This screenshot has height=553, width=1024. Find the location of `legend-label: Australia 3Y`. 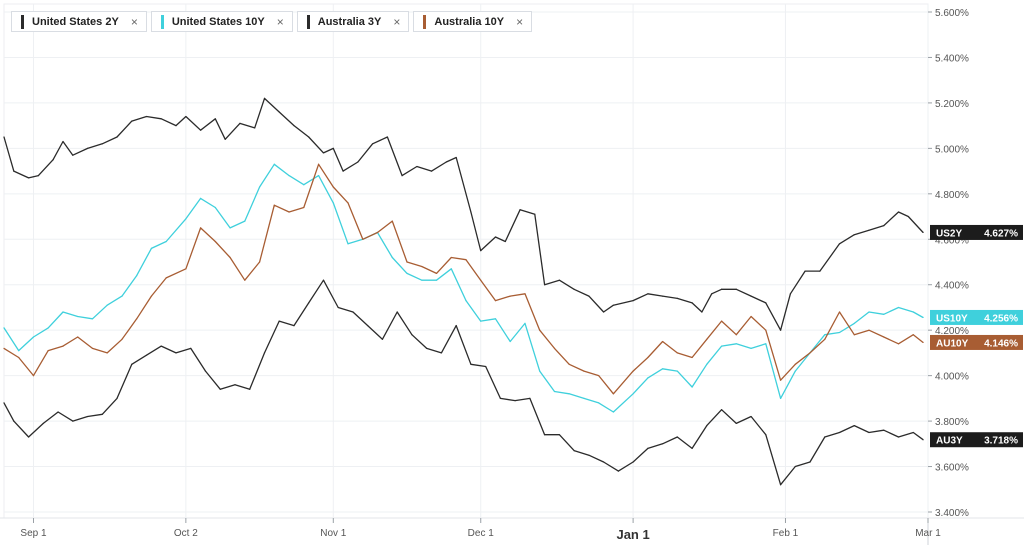

legend-label: Australia 3Y is located at coordinates (349, 21).